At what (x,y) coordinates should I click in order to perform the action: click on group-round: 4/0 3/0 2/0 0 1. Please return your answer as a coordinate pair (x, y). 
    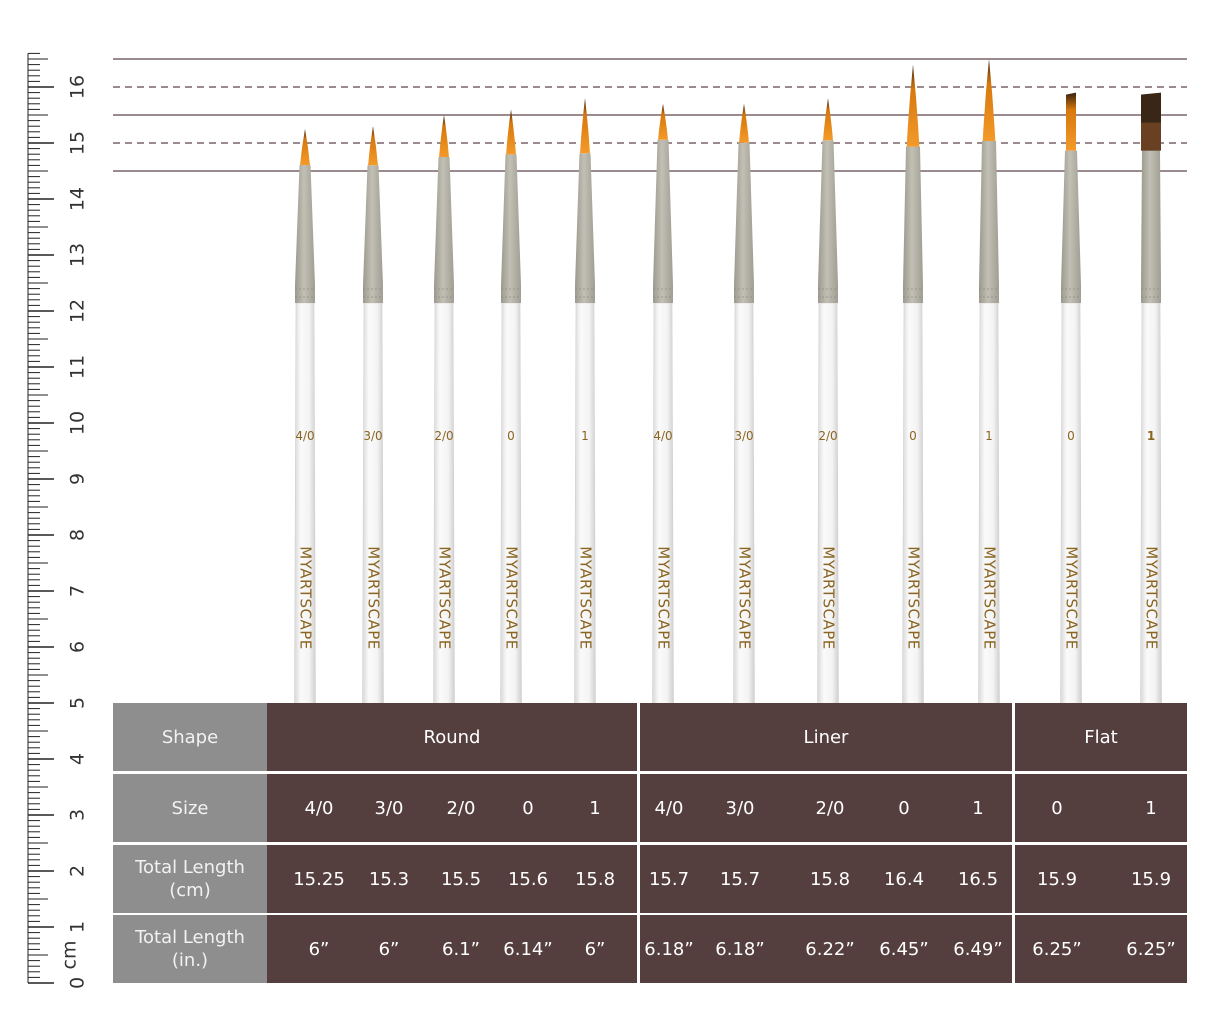
    Looking at the image, I should click on (452, 808).